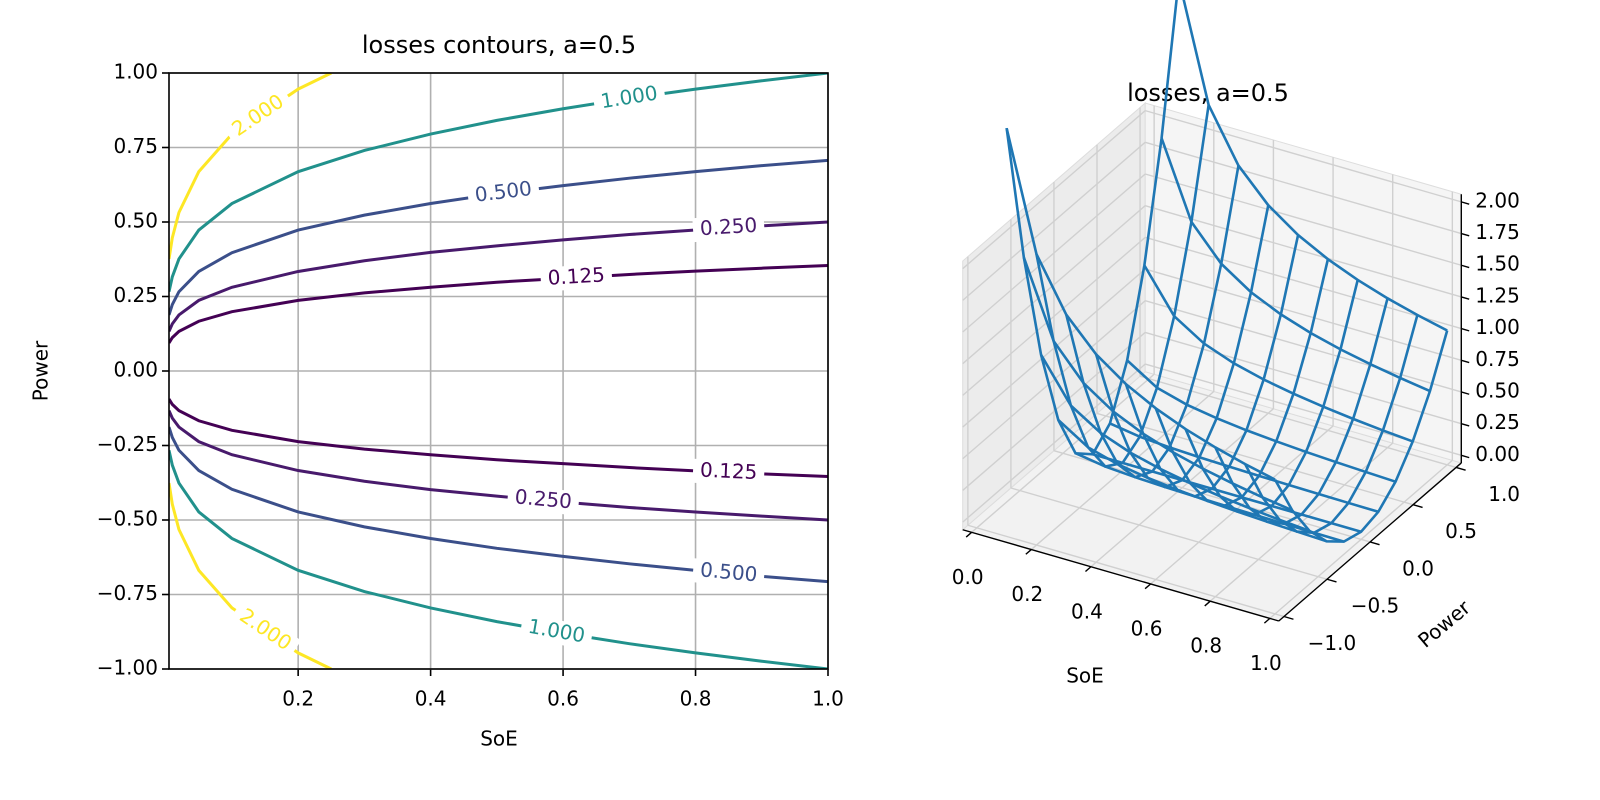 This screenshot has width=1600, height=800. I want to click on x-tick-label: 0.4, so click(1087, 611).